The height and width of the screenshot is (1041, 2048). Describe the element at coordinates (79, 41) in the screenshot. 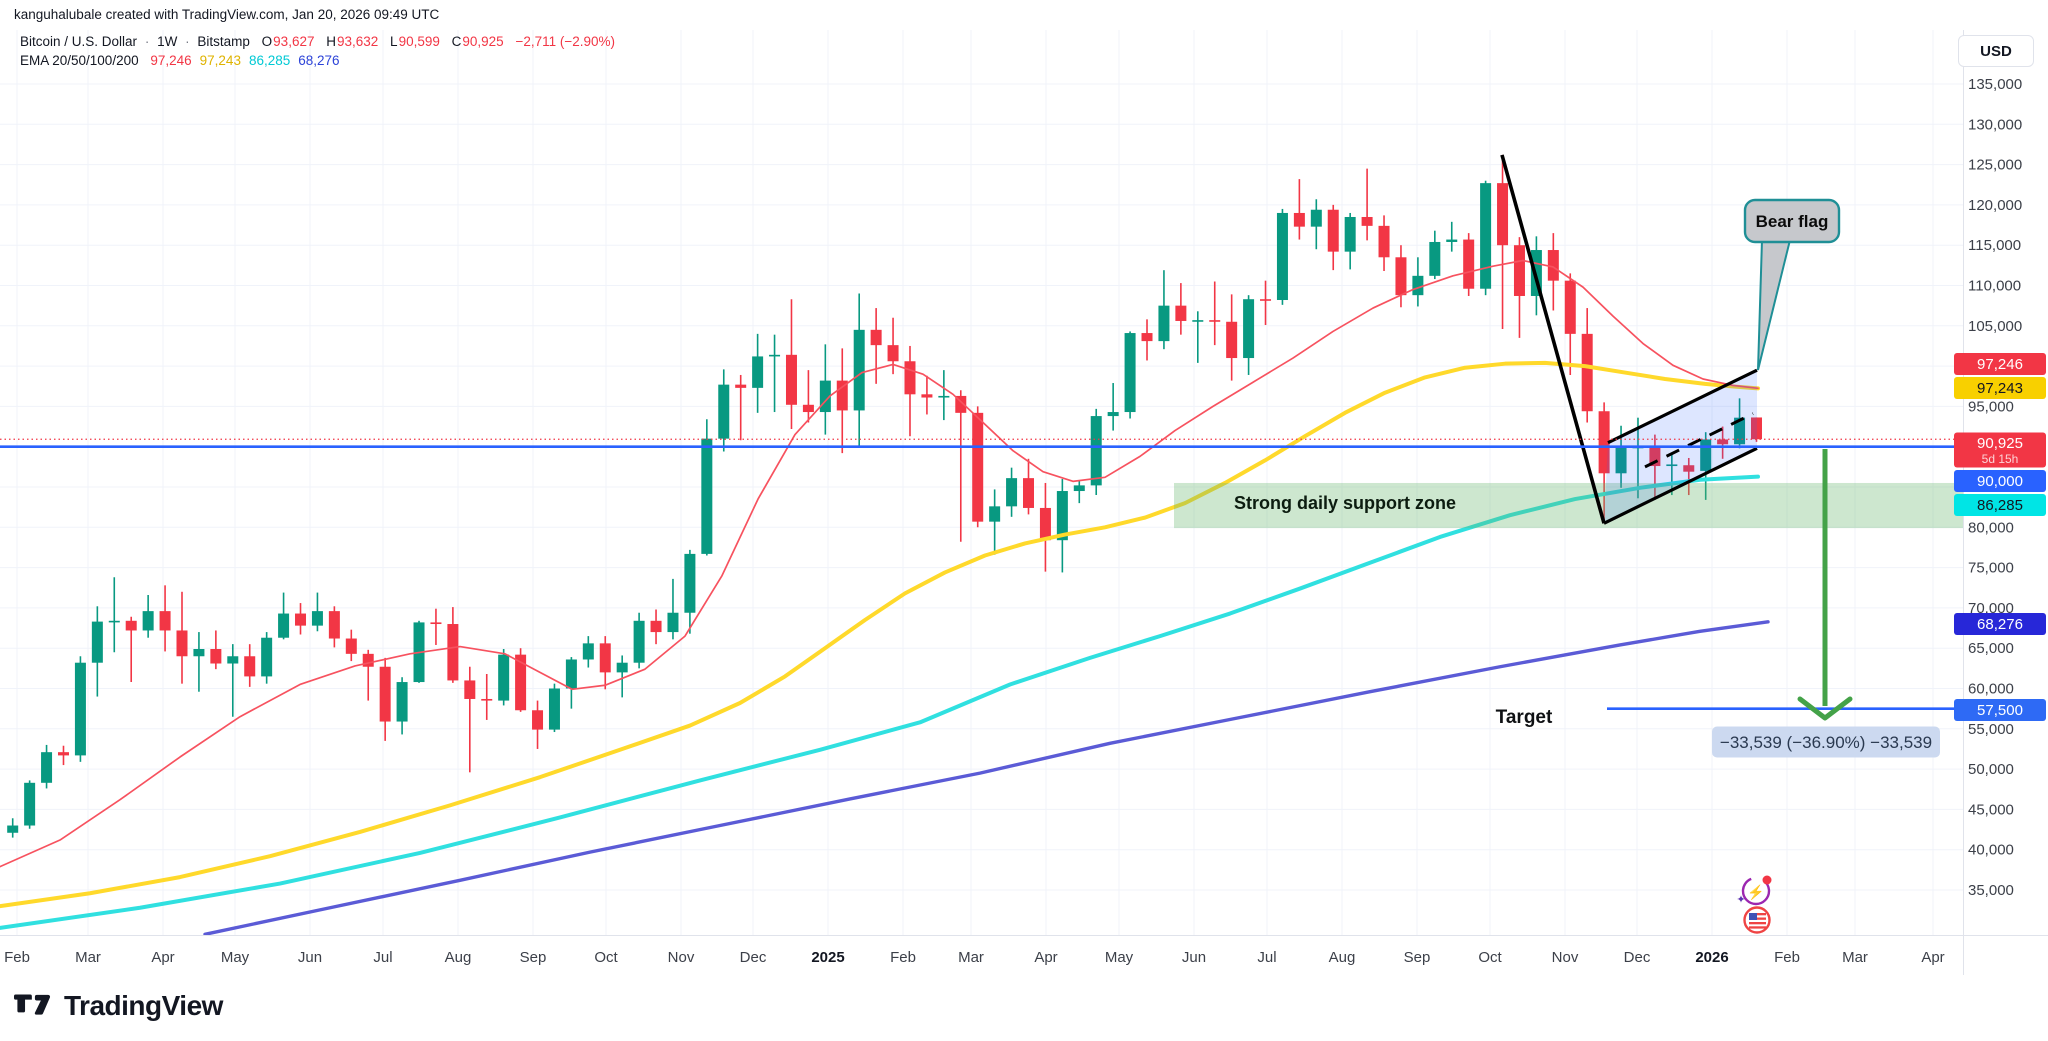

I see `symbol-title: Bitcoin / U.S. Dollar` at that location.